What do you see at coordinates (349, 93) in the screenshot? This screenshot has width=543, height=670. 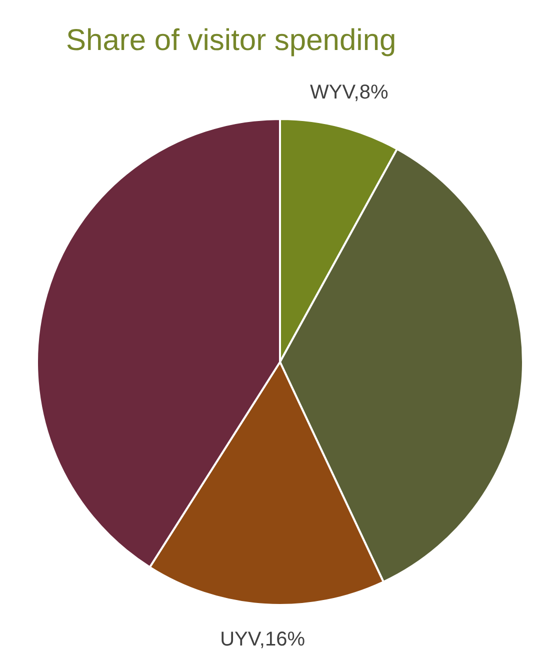 I see `slice-label: WYV,8%` at bounding box center [349, 93].